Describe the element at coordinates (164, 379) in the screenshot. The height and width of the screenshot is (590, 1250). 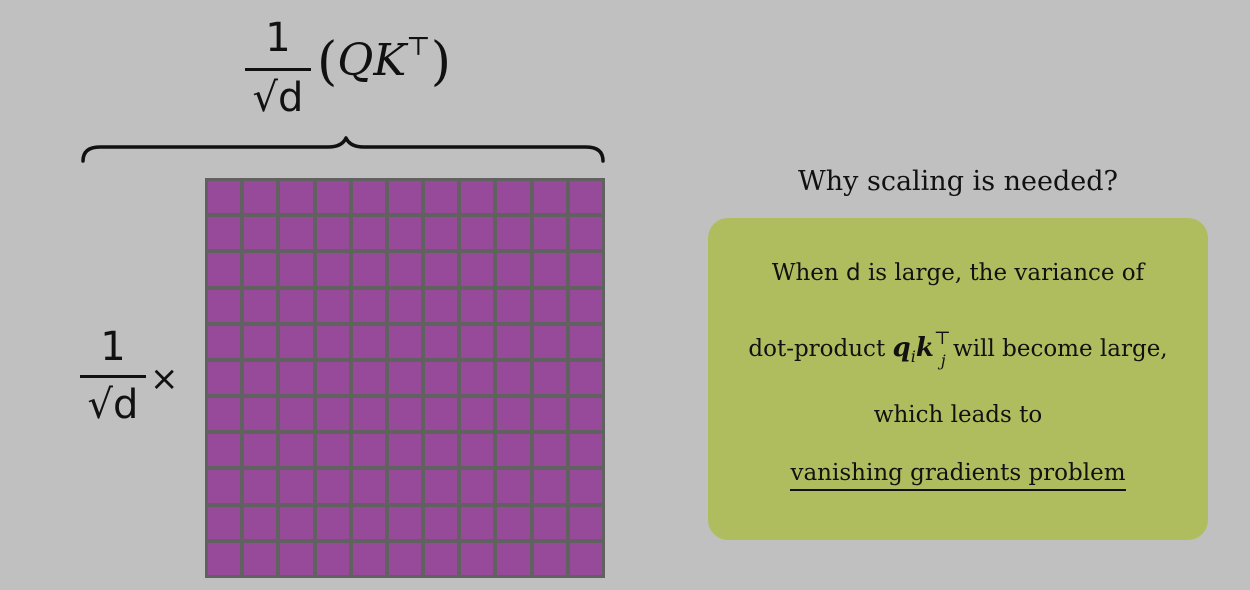
I see `times-symbol: ×` at that location.